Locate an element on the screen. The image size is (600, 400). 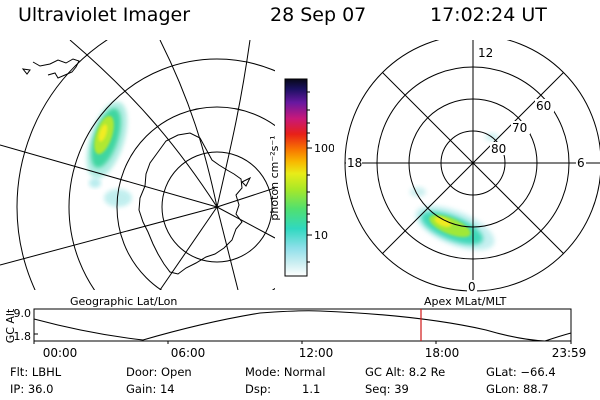
x-tick-1800: 18:00 is located at coordinates (442, 353).